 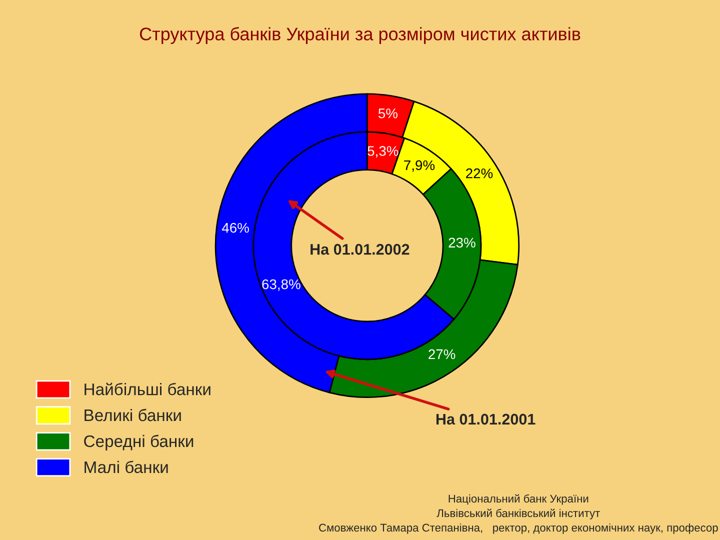 What do you see at coordinates (518, 514) in the screenshot?
I see `text: Львівський банківський інститут` at bounding box center [518, 514].